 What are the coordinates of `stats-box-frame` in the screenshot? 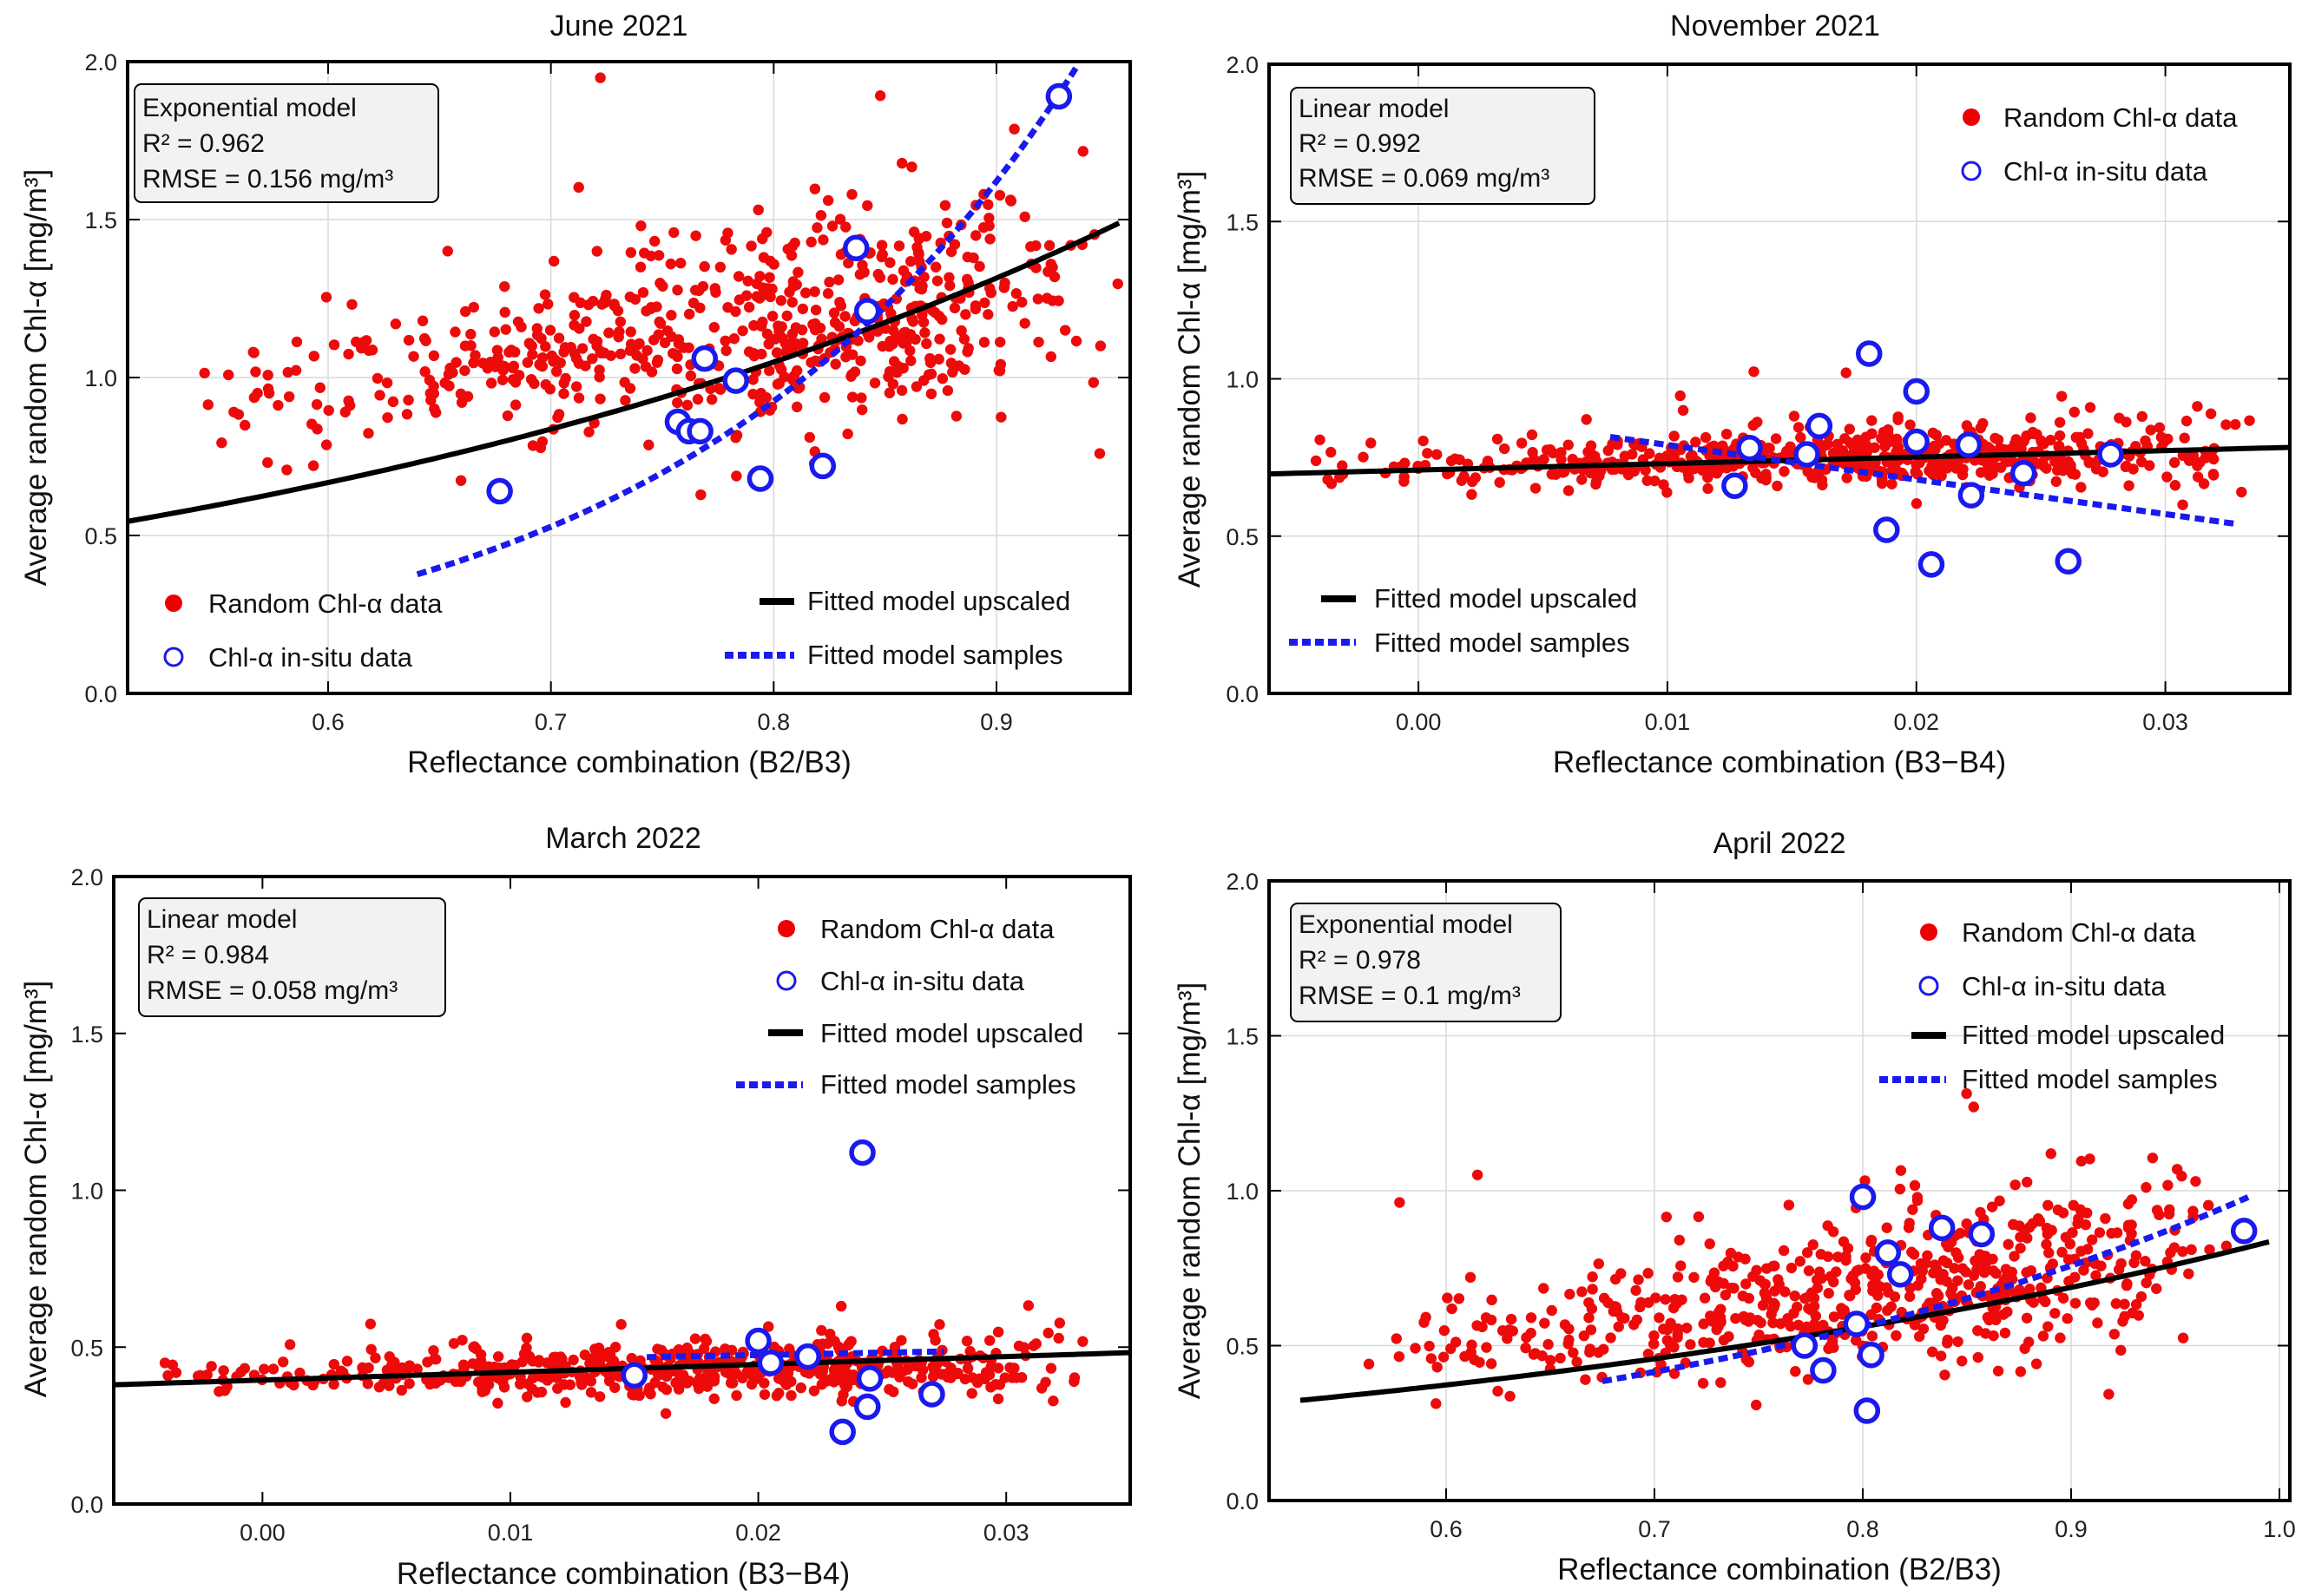 It's located at (286, 143).